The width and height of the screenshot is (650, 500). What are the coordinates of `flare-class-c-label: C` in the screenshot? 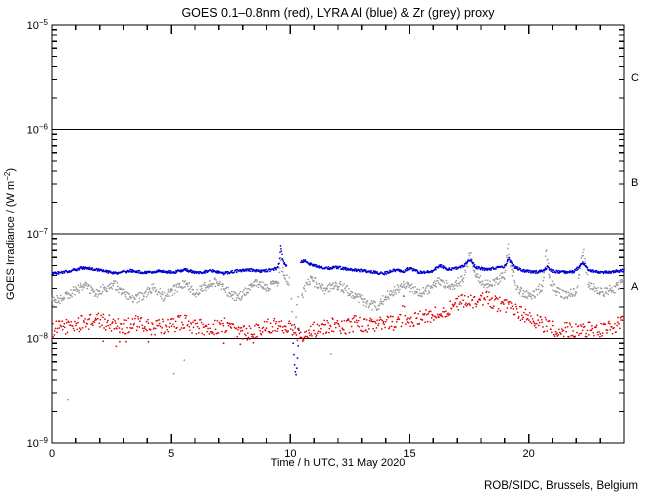 It's located at (635, 78).